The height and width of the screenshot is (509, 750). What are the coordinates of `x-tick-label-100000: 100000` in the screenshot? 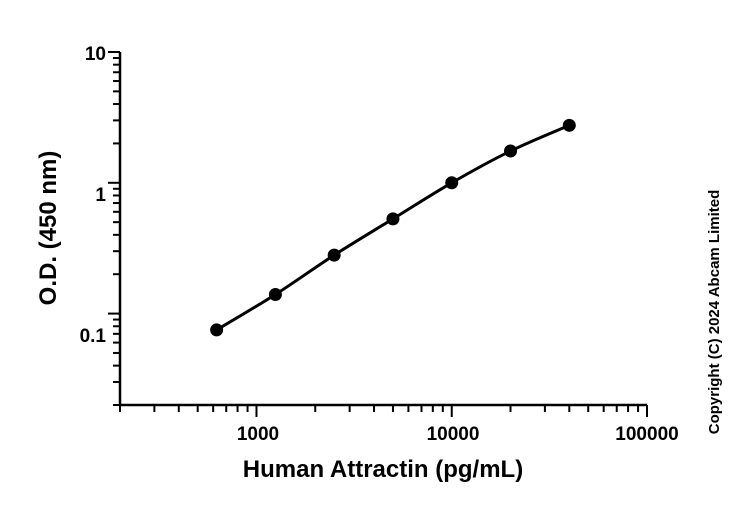 It's located at (646, 434).